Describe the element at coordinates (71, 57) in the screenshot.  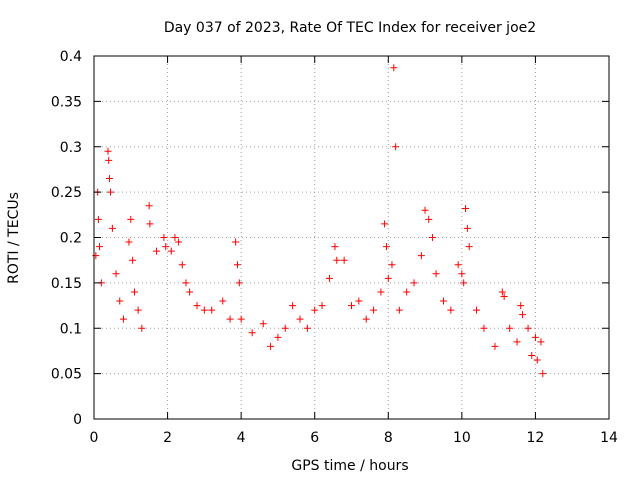
I see `y-tick-label: 0.4` at that location.